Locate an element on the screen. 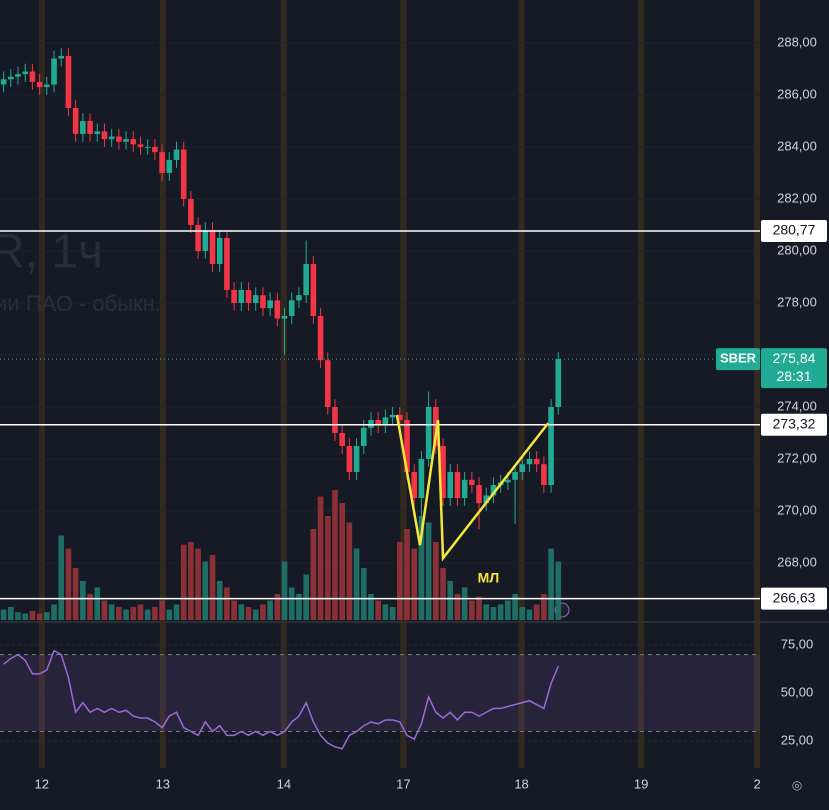 This screenshot has height=810, width=829. y-tick-label: 286,00 is located at coordinates (797, 93).